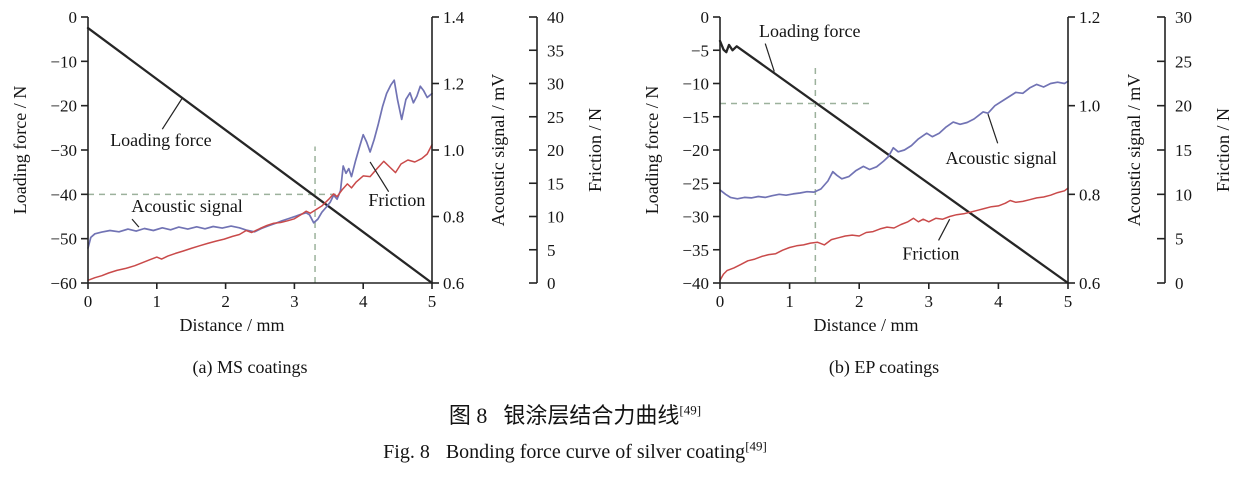 This screenshot has width=1244, height=486. I want to click on tick-label-right-outer: 40, so click(555, 17).